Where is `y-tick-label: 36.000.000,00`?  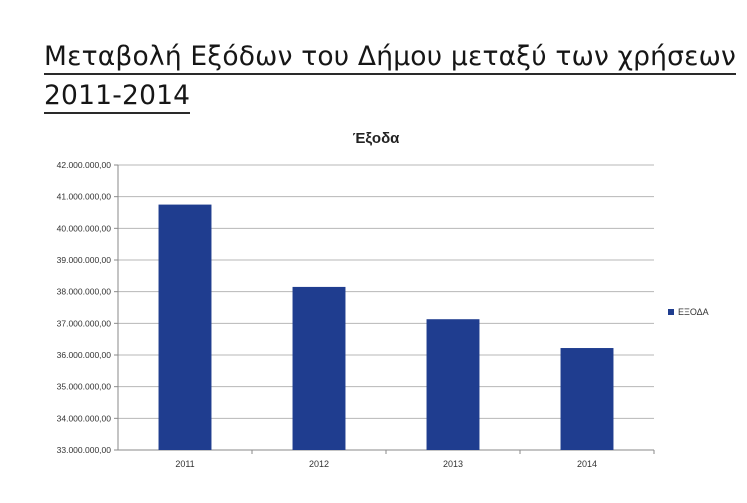
y-tick-label: 36.000.000,00 is located at coordinates (84, 355).